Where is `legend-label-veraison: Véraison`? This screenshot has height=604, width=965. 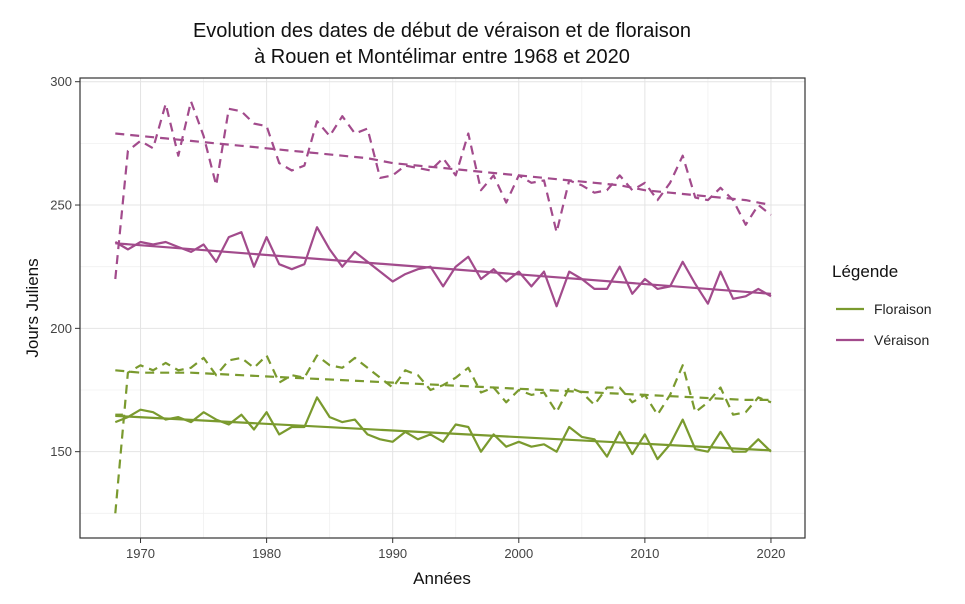
legend-label-veraison: Véraison is located at coordinates (901, 340).